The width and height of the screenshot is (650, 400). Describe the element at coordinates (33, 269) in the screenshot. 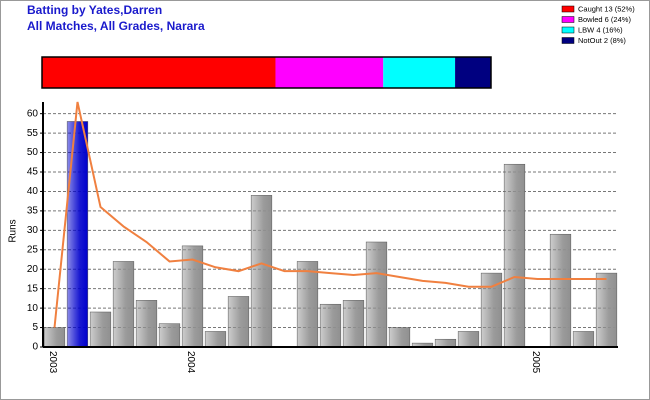

I see `y-tick-label: 20` at that location.